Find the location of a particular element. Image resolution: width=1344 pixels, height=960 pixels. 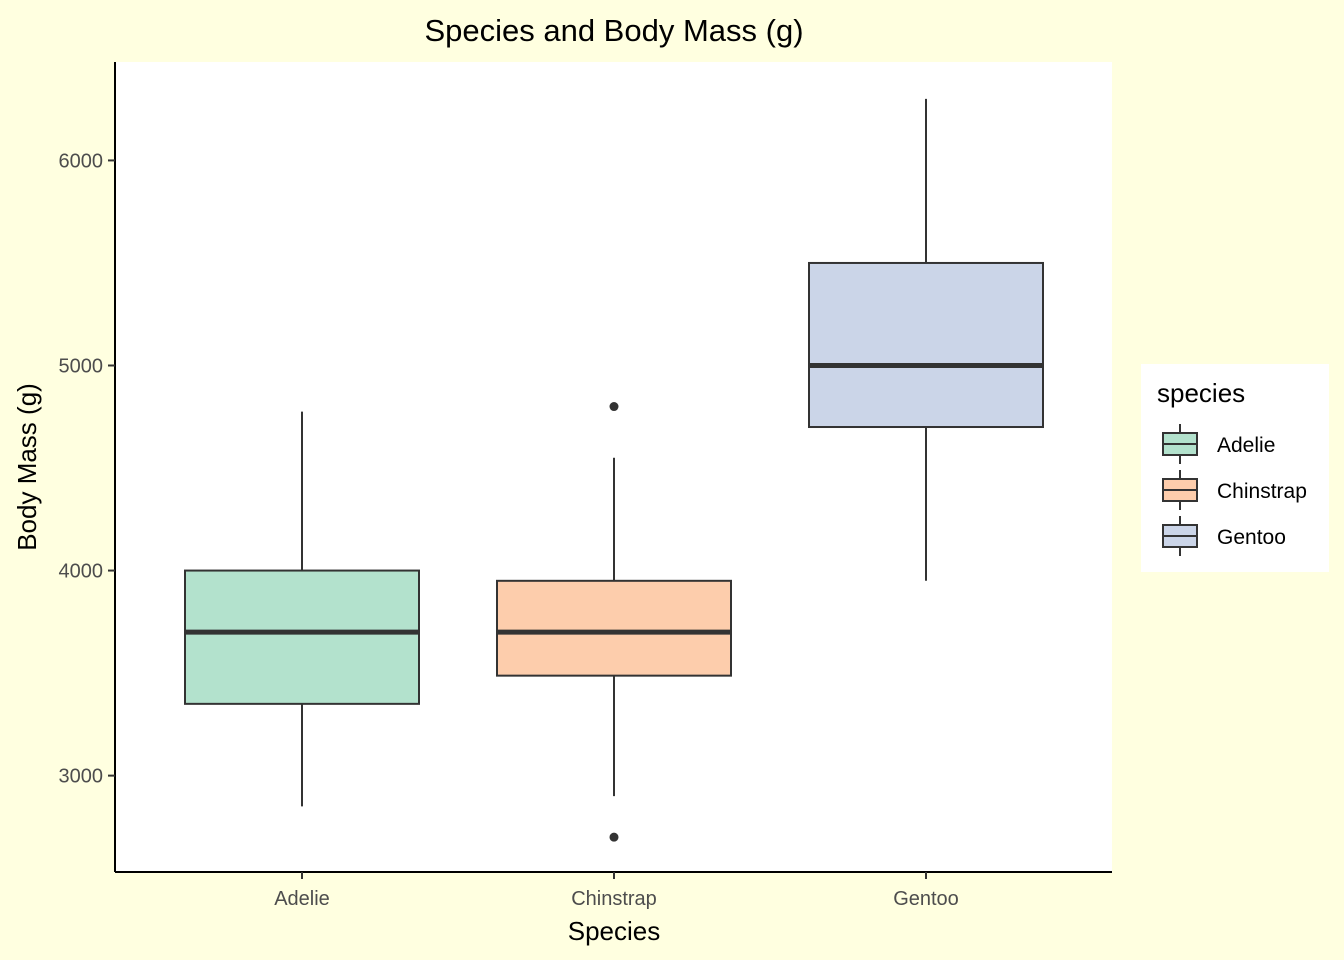

y-axis-title: Body Mass (g) is located at coordinates (27, 467).